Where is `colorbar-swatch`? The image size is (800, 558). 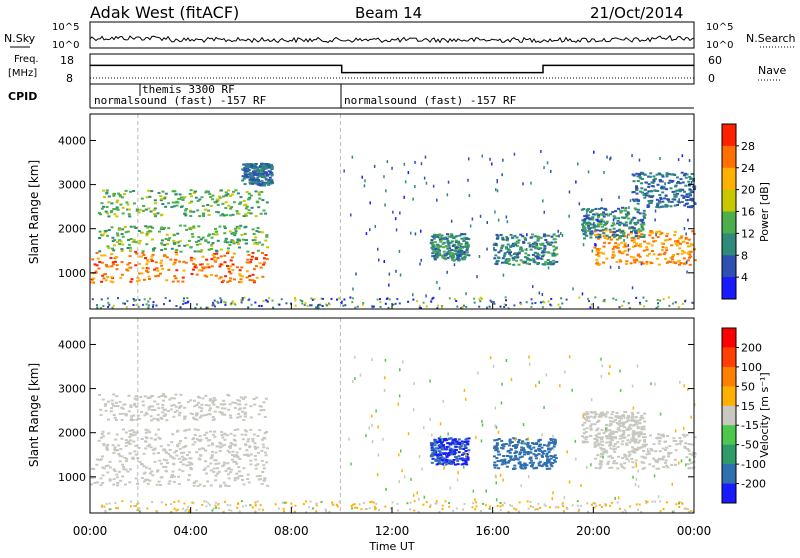
colorbar-swatch is located at coordinates (729, 376).